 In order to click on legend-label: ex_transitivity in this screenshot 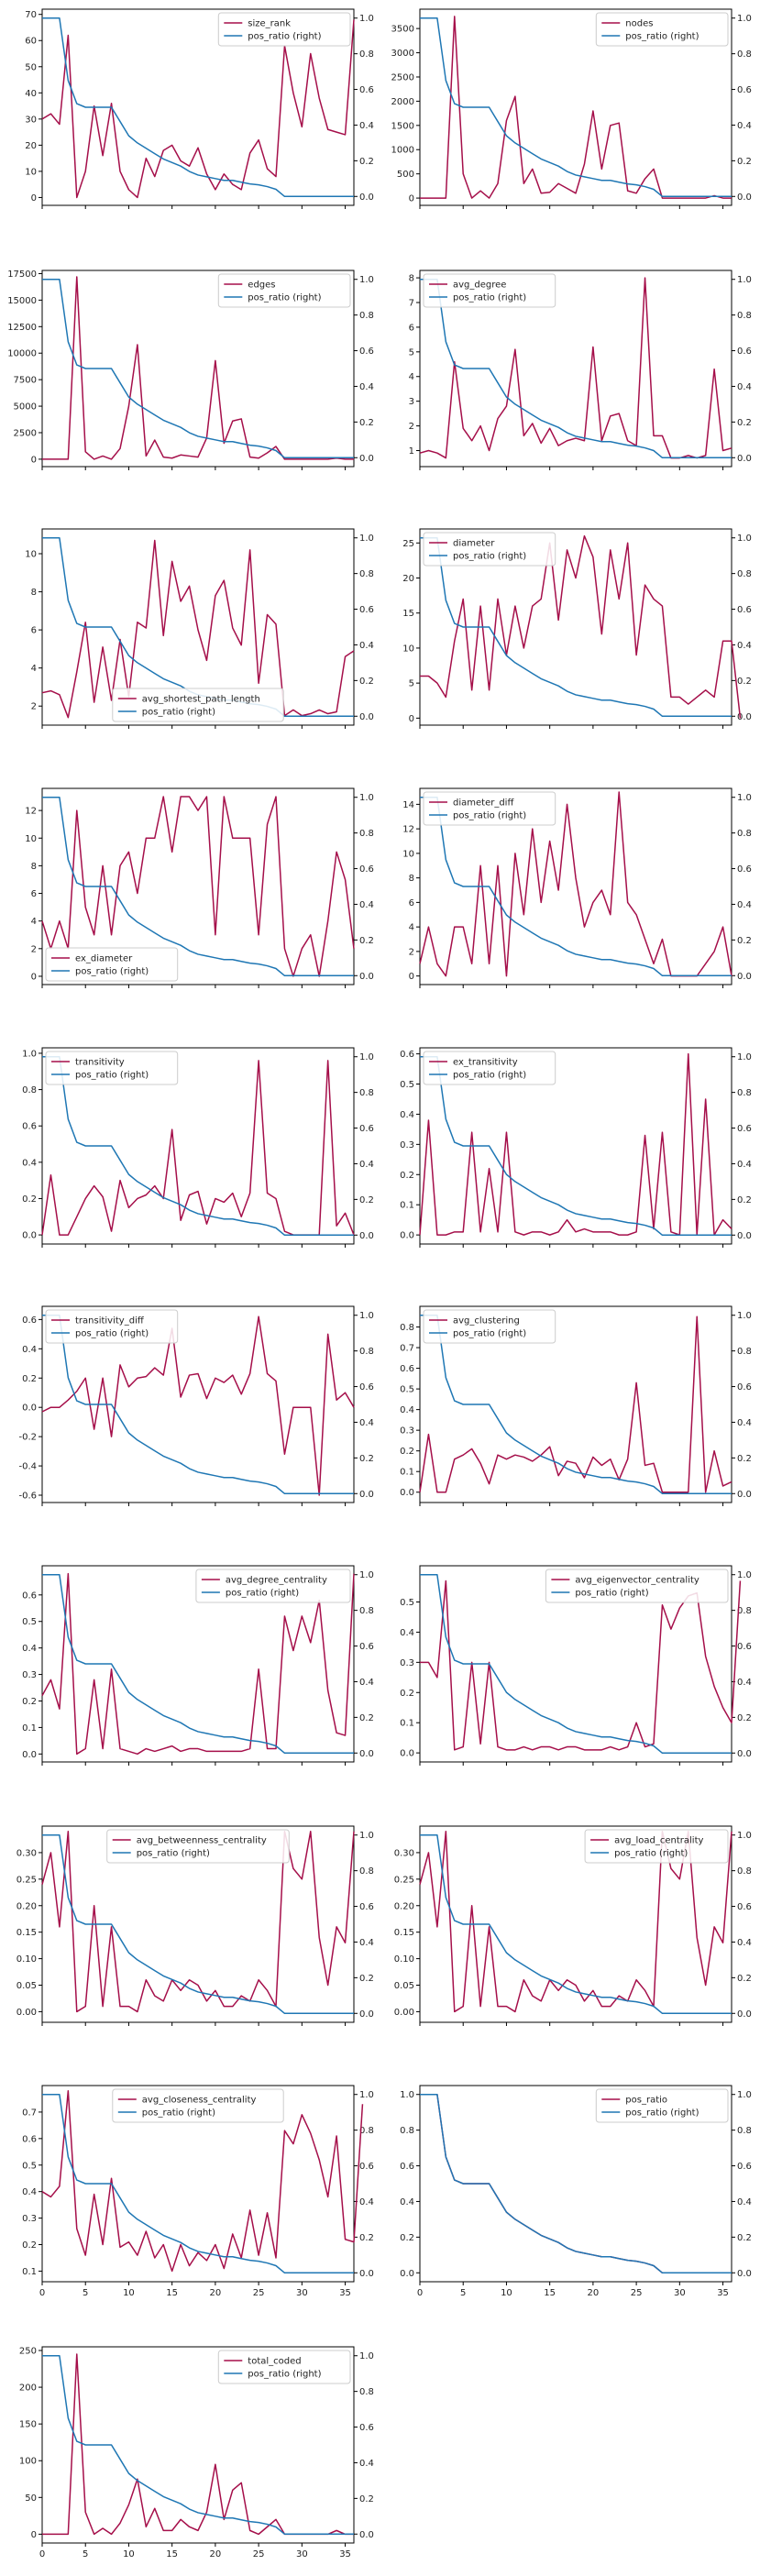, I will do `click(485, 1063)`.